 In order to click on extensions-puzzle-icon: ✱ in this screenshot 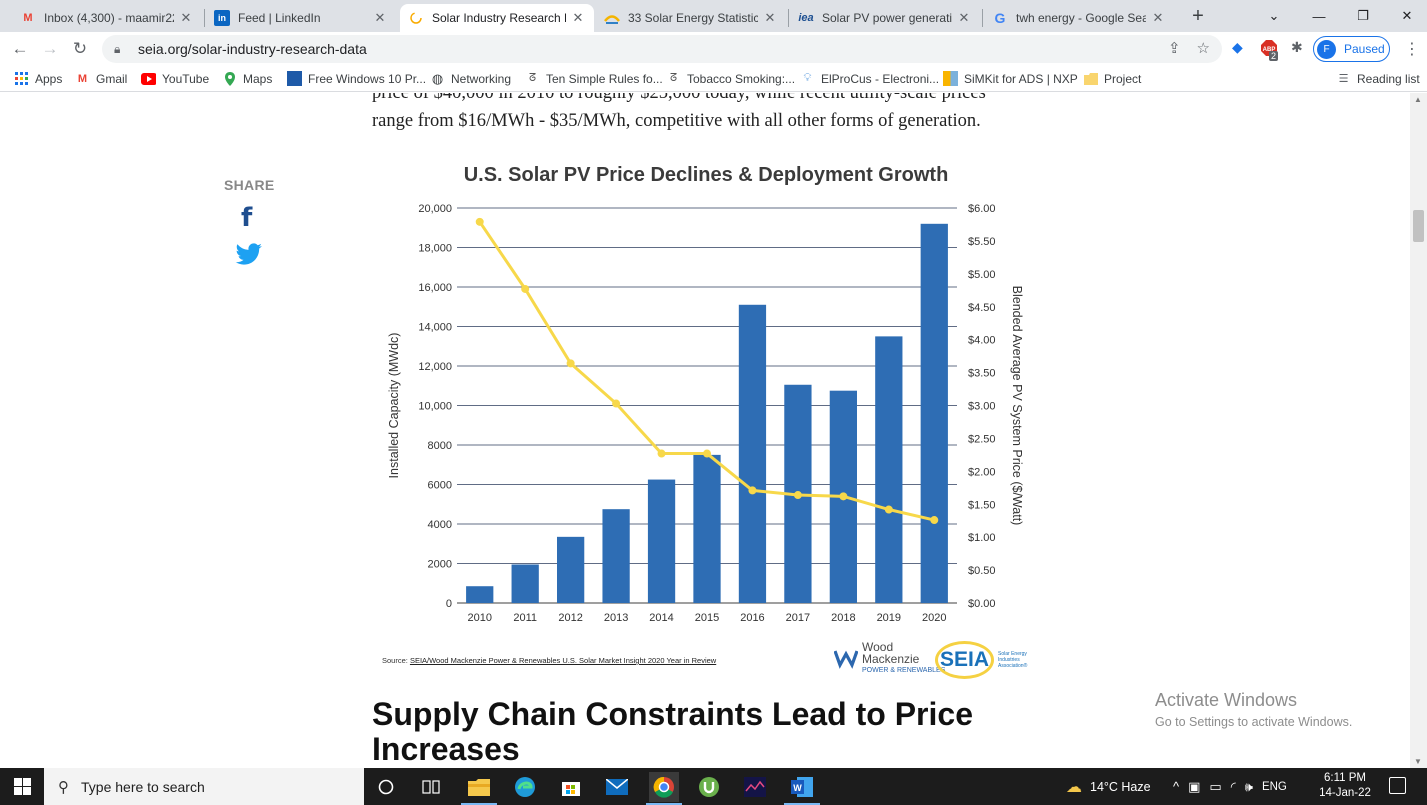, I will do `click(1297, 47)`.